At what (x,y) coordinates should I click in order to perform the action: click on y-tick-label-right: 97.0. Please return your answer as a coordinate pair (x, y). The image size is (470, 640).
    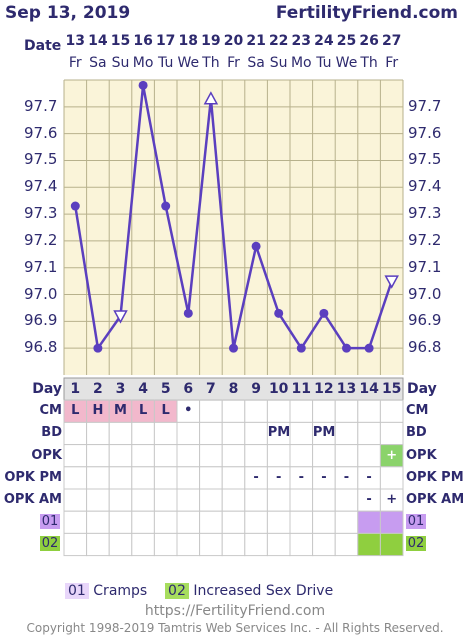
    Looking at the image, I should click on (425, 293).